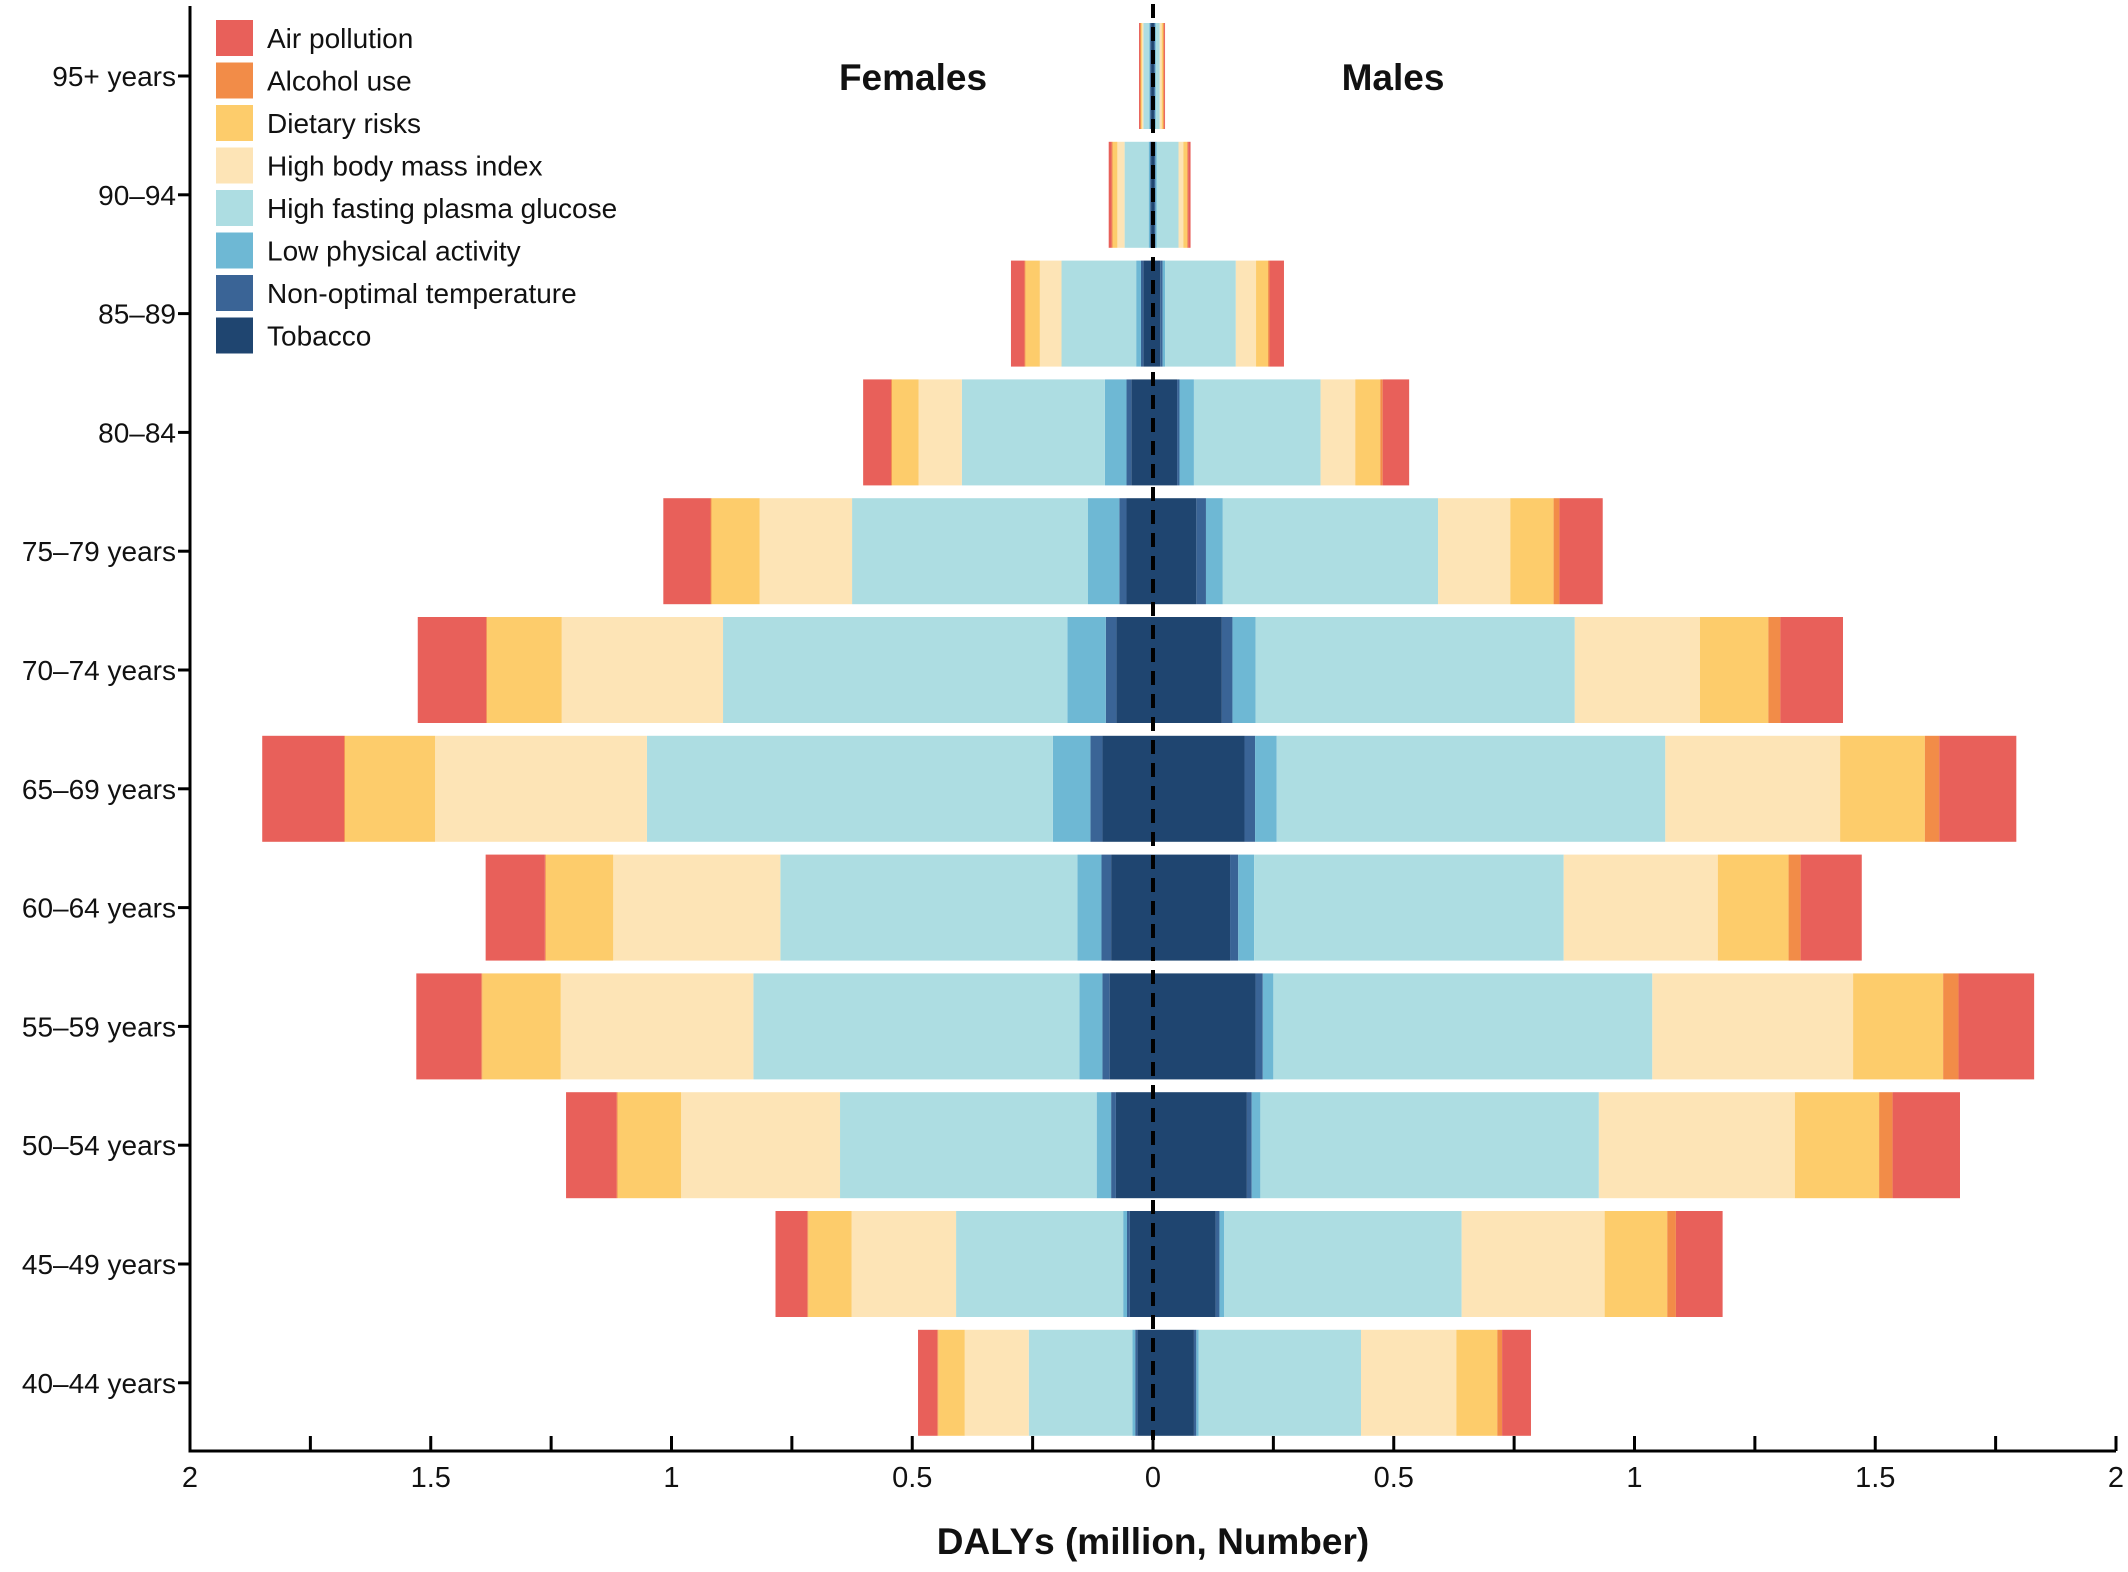 This screenshot has width=2128, height=1572. Describe the element at coordinates (1581, 551) in the screenshot. I see `bar-male-75-79-years-air-pollution` at that location.